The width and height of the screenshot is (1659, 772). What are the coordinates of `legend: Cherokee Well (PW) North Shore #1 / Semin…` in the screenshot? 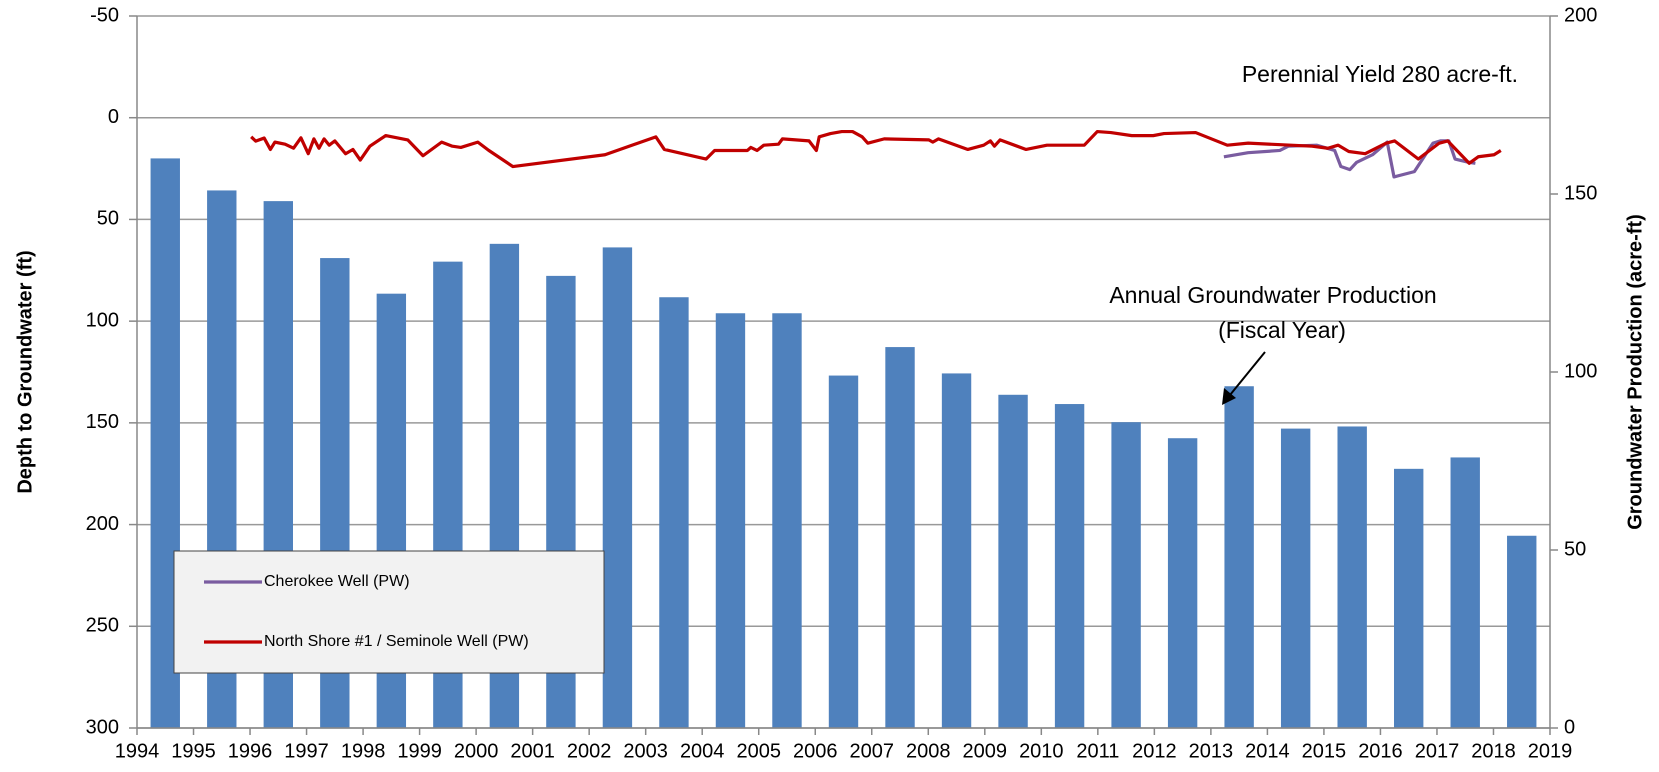 It's located at (389, 612).